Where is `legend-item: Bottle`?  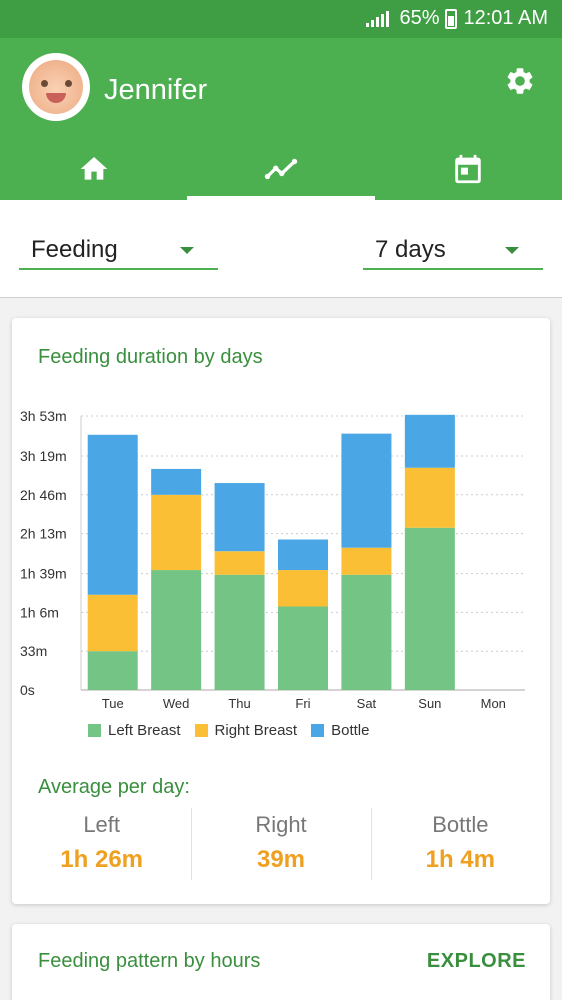 legend-item: Bottle is located at coordinates (340, 730).